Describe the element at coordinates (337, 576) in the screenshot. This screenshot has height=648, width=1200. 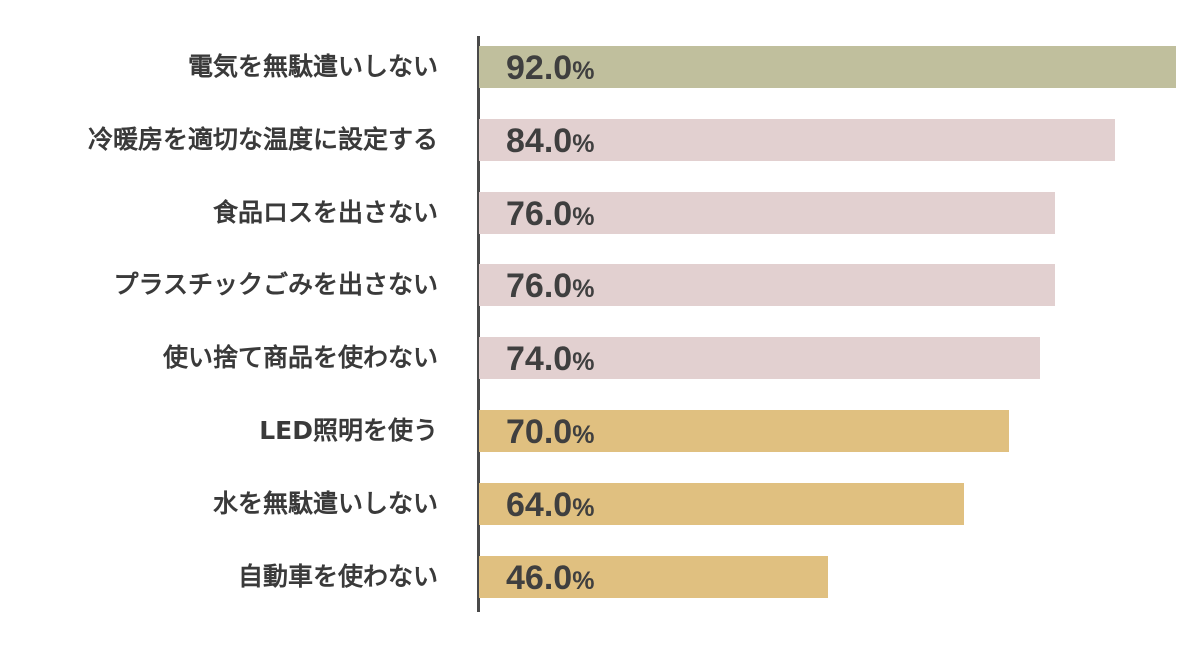
I see `category-label: 自動車を使わない` at that location.